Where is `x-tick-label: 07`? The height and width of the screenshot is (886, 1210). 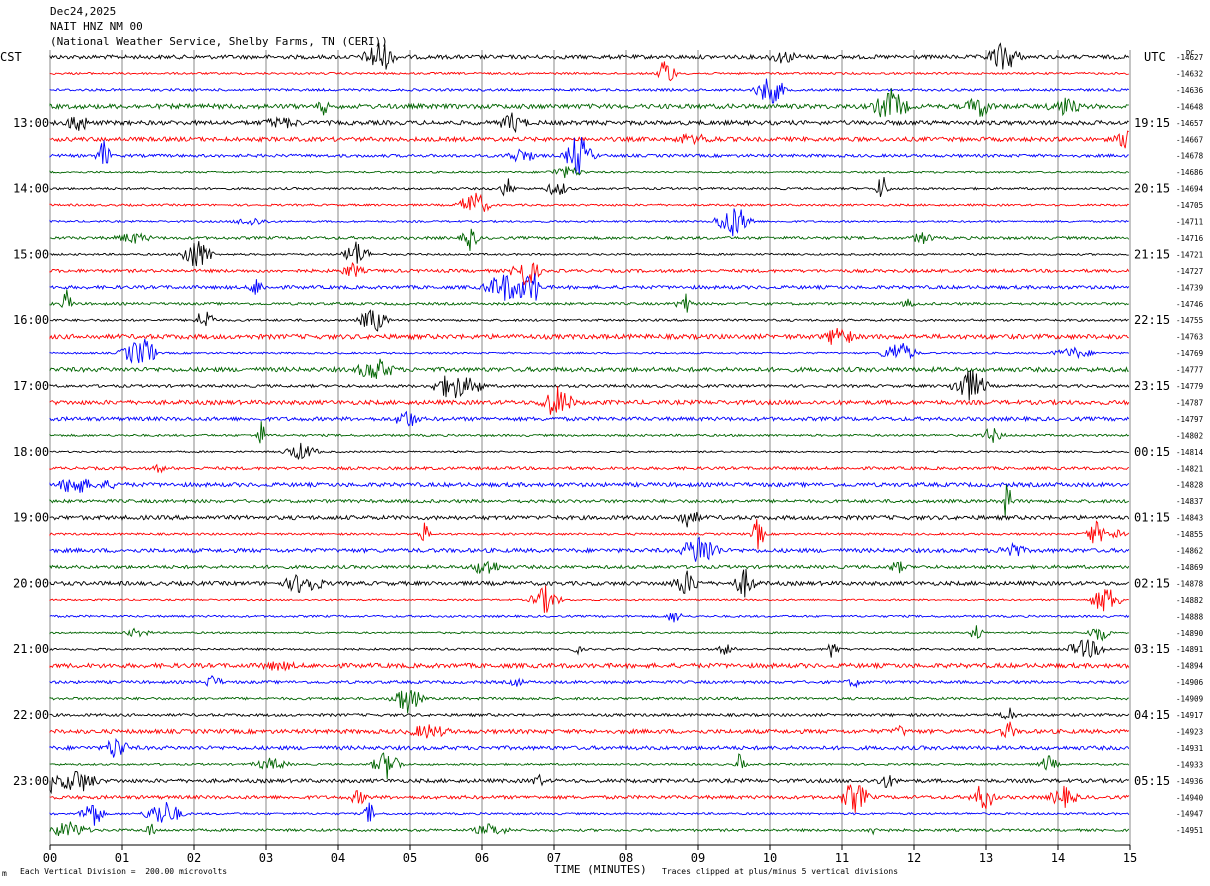
x-tick-label: 07 is located at coordinates (554, 858).